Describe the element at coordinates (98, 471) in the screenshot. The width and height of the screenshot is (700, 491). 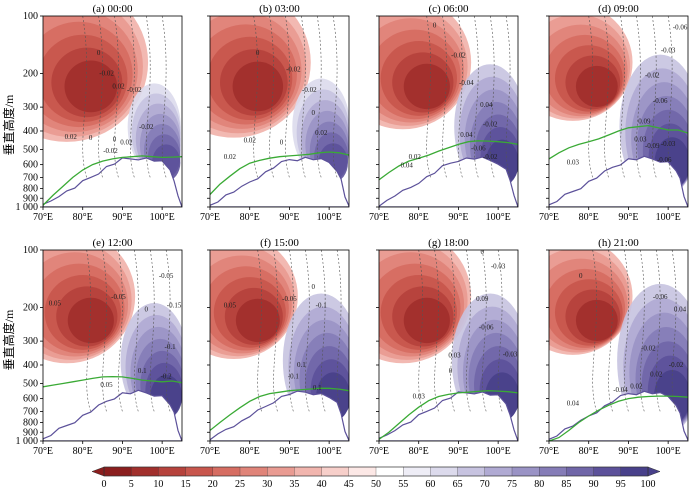
I see `colorbar-extend-low` at that location.